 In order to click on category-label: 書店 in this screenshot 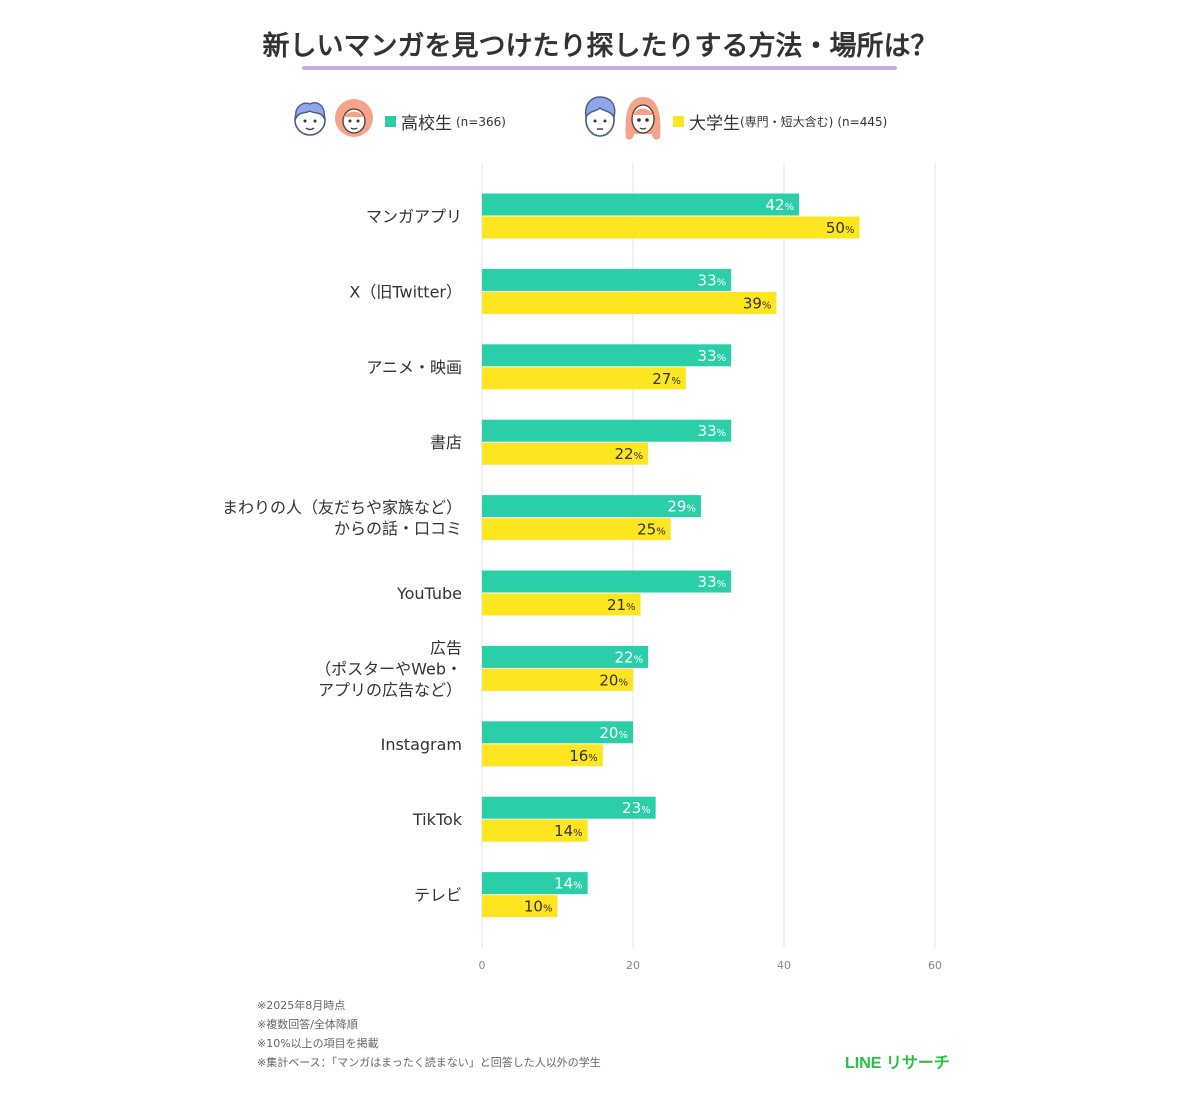, I will do `click(446, 442)`.